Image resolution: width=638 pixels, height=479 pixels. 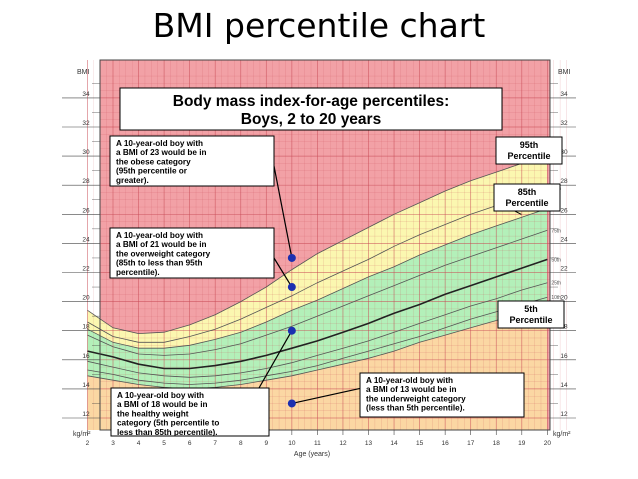 What do you see at coordinates (564, 269) in the screenshot?
I see `y-tick-label-right: 22` at bounding box center [564, 269].